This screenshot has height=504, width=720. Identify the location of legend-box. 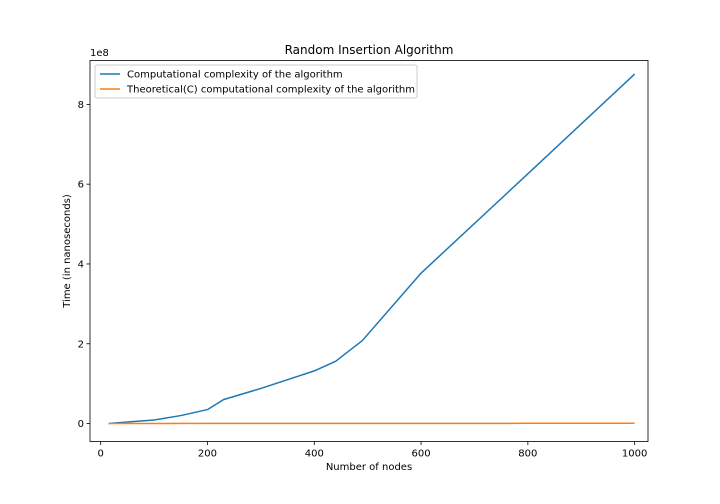
(256, 81).